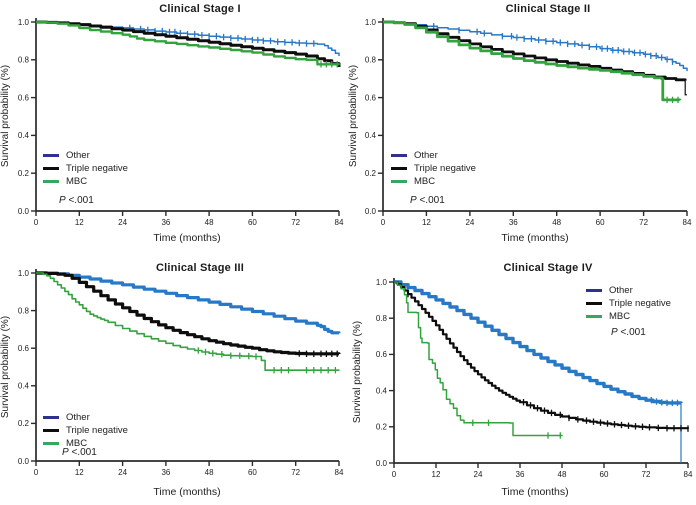  Describe the element at coordinates (548, 9) in the screenshot. I see `panel-title: Clinical Stage II` at that location.